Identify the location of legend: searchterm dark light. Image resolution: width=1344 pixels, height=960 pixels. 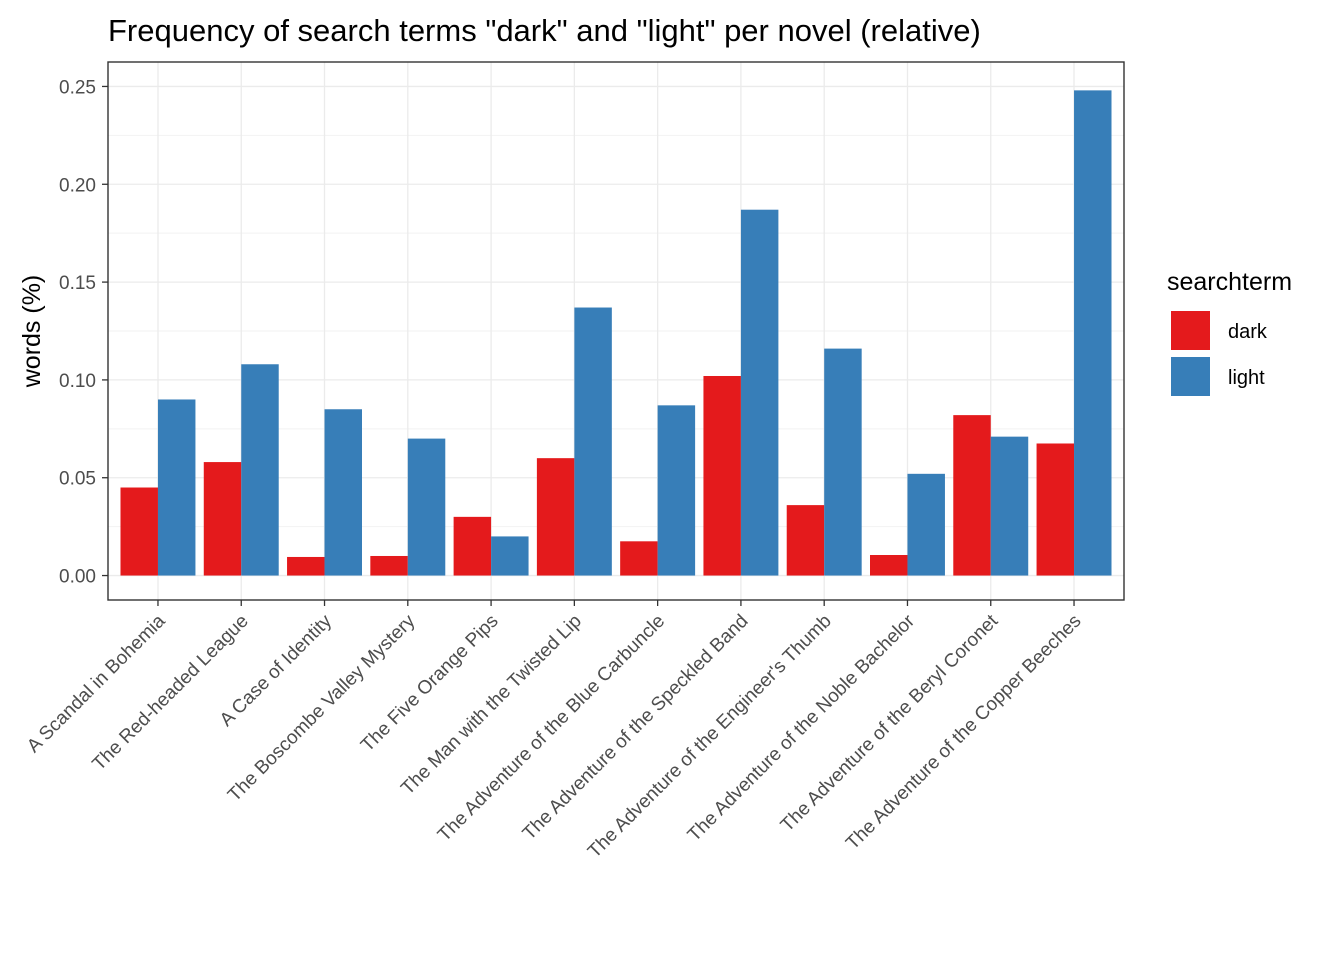
(1229, 332).